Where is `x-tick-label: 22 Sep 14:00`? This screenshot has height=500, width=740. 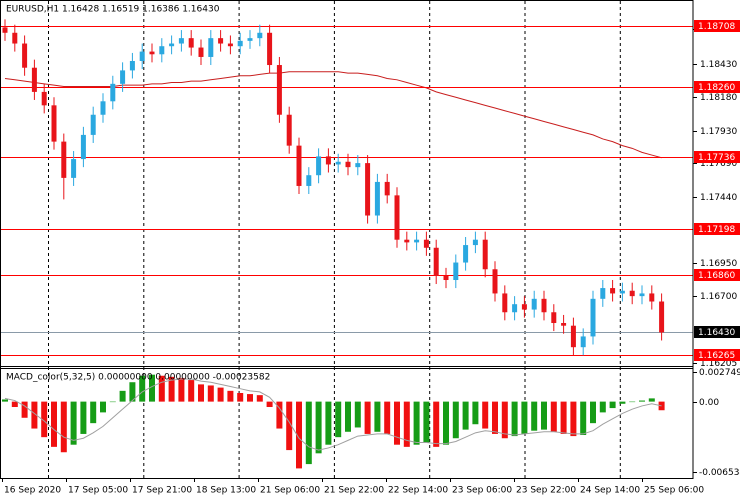
x-tick-label: 22 Sep 14:00 is located at coordinates (418, 491).